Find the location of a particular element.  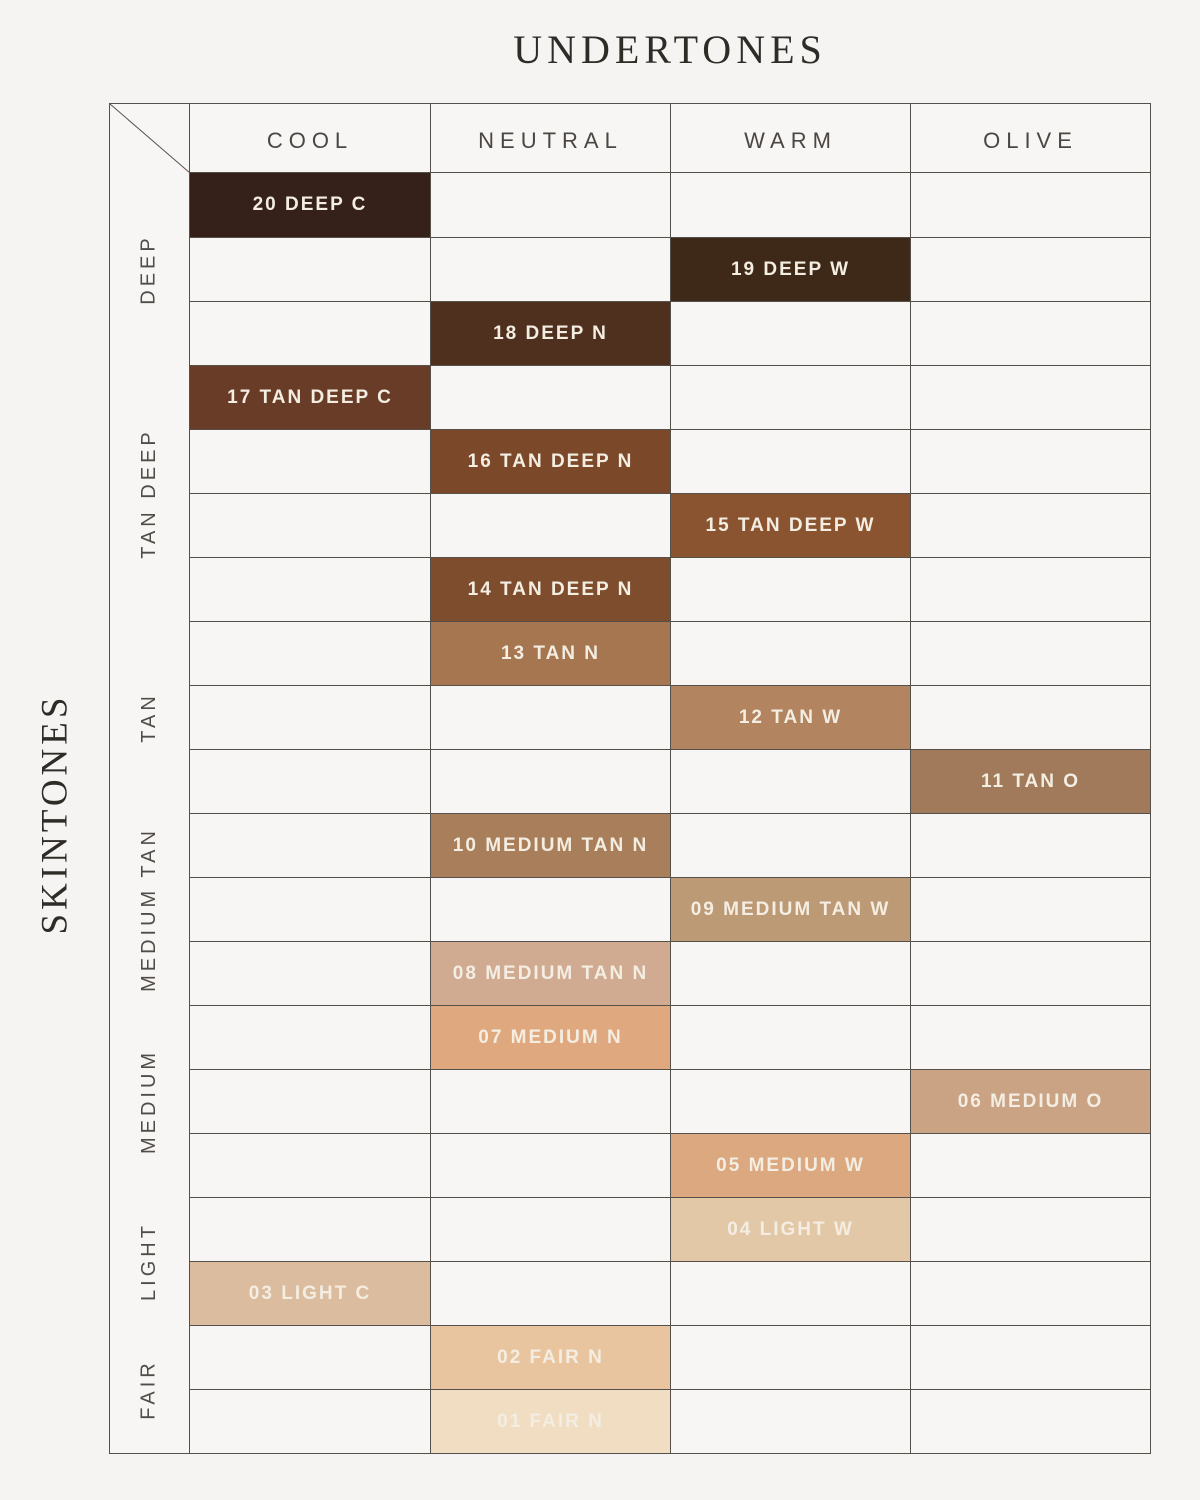

row-group-label-text: FAIR is located at coordinates (148, 1389).